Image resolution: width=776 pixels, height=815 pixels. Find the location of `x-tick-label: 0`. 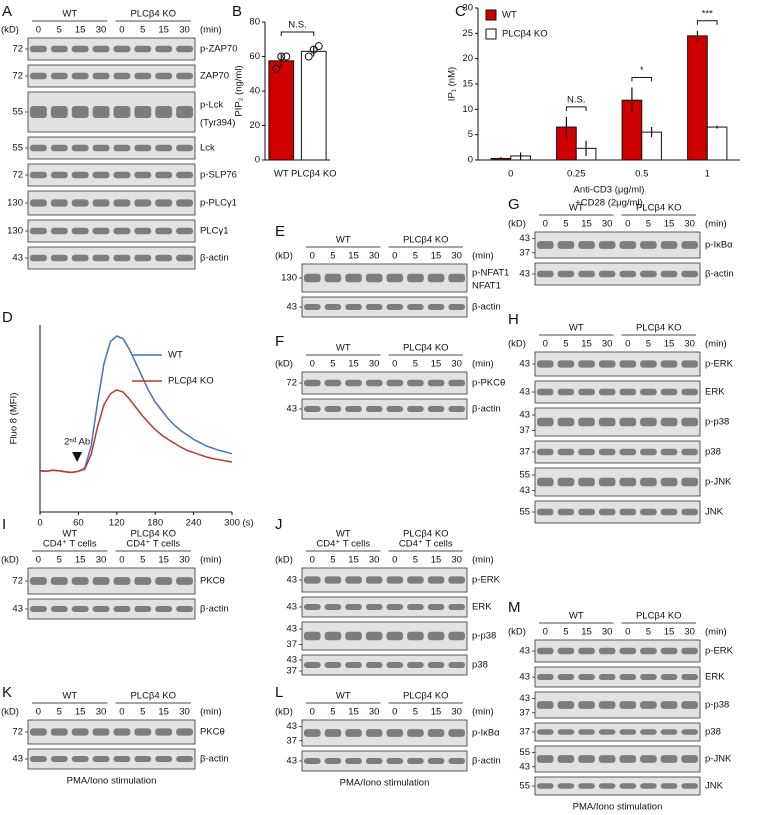

x-tick-label: 0 is located at coordinates (39, 523).